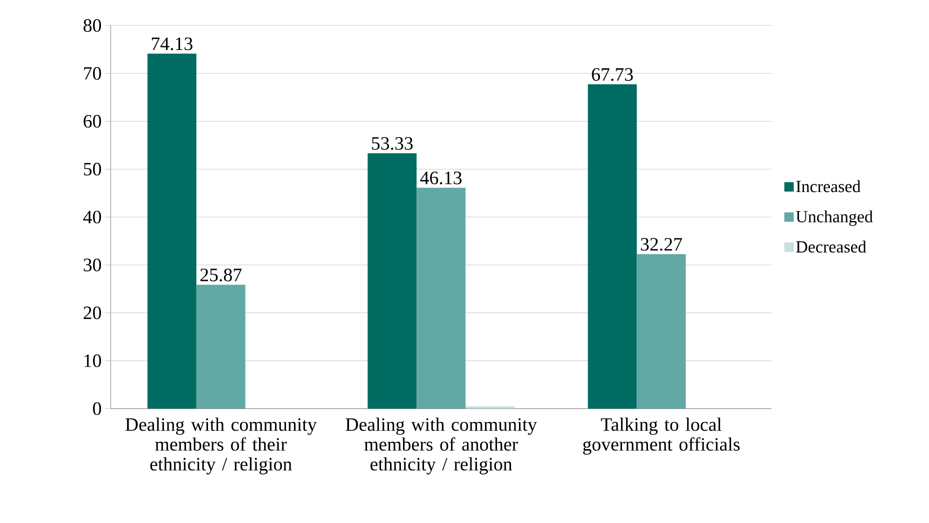 The image size is (929, 523). Describe the element at coordinates (441, 178) in the screenshot. I see `data-label: 46.13` at that location.